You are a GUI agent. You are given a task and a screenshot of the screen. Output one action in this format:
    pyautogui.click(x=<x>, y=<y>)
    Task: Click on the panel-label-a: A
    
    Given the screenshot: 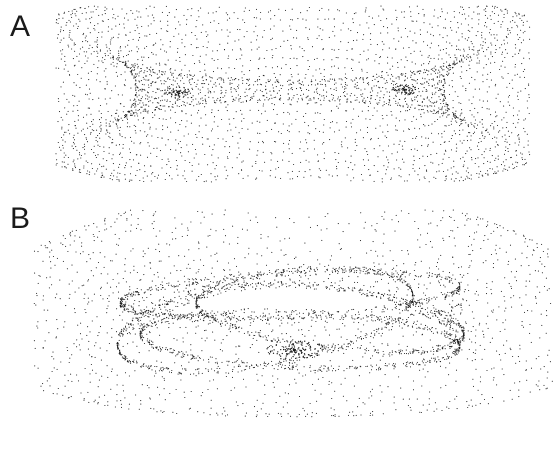 What is the action you would take?
    pyautogui.click(x=20, y=26)
    